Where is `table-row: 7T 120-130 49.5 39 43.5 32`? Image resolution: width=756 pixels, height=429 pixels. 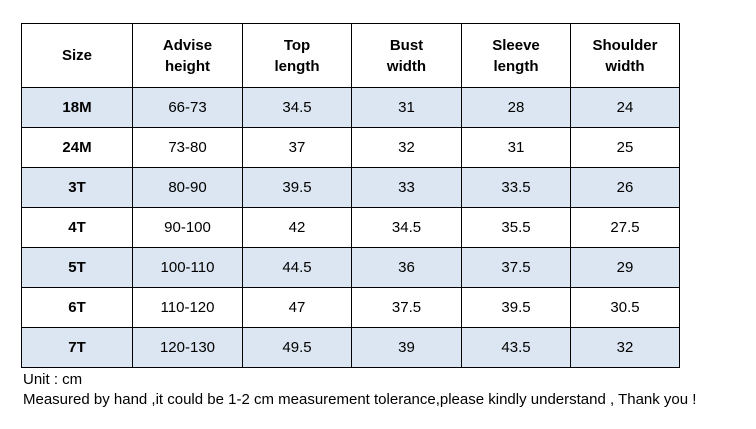 table-row: 7T 120-130 49.5 39 43.5 32 is located at coordinates (350, 347).